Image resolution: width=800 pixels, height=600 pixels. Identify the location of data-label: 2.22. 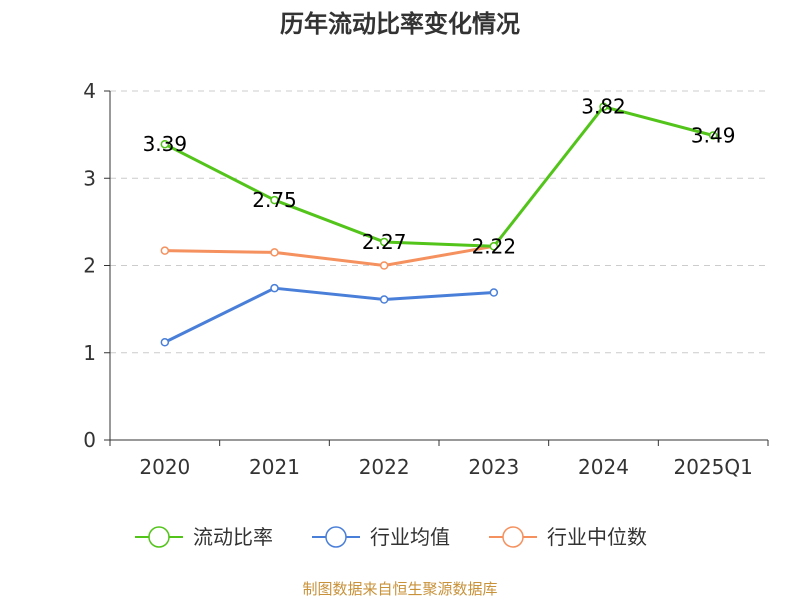
(494, 246).